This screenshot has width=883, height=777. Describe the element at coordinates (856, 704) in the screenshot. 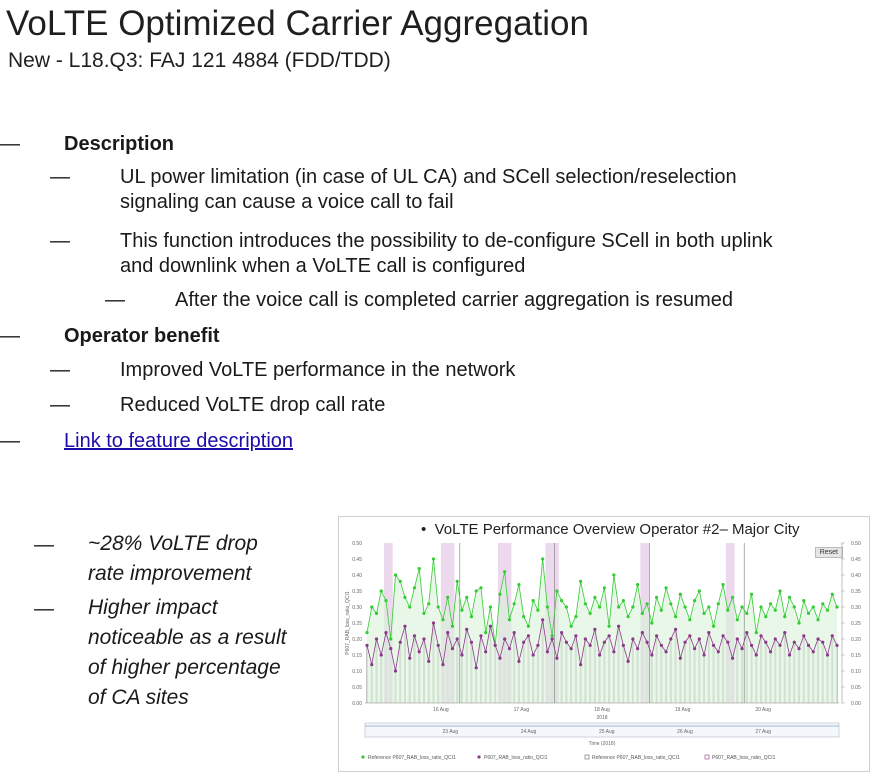

I see `y-tick-label-right: 0.00` at that location.